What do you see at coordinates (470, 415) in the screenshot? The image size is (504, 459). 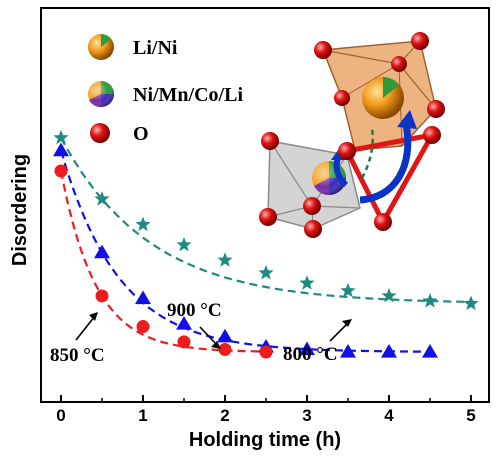 I see `x-tick-label: 5` at bounding box center [470, 415].